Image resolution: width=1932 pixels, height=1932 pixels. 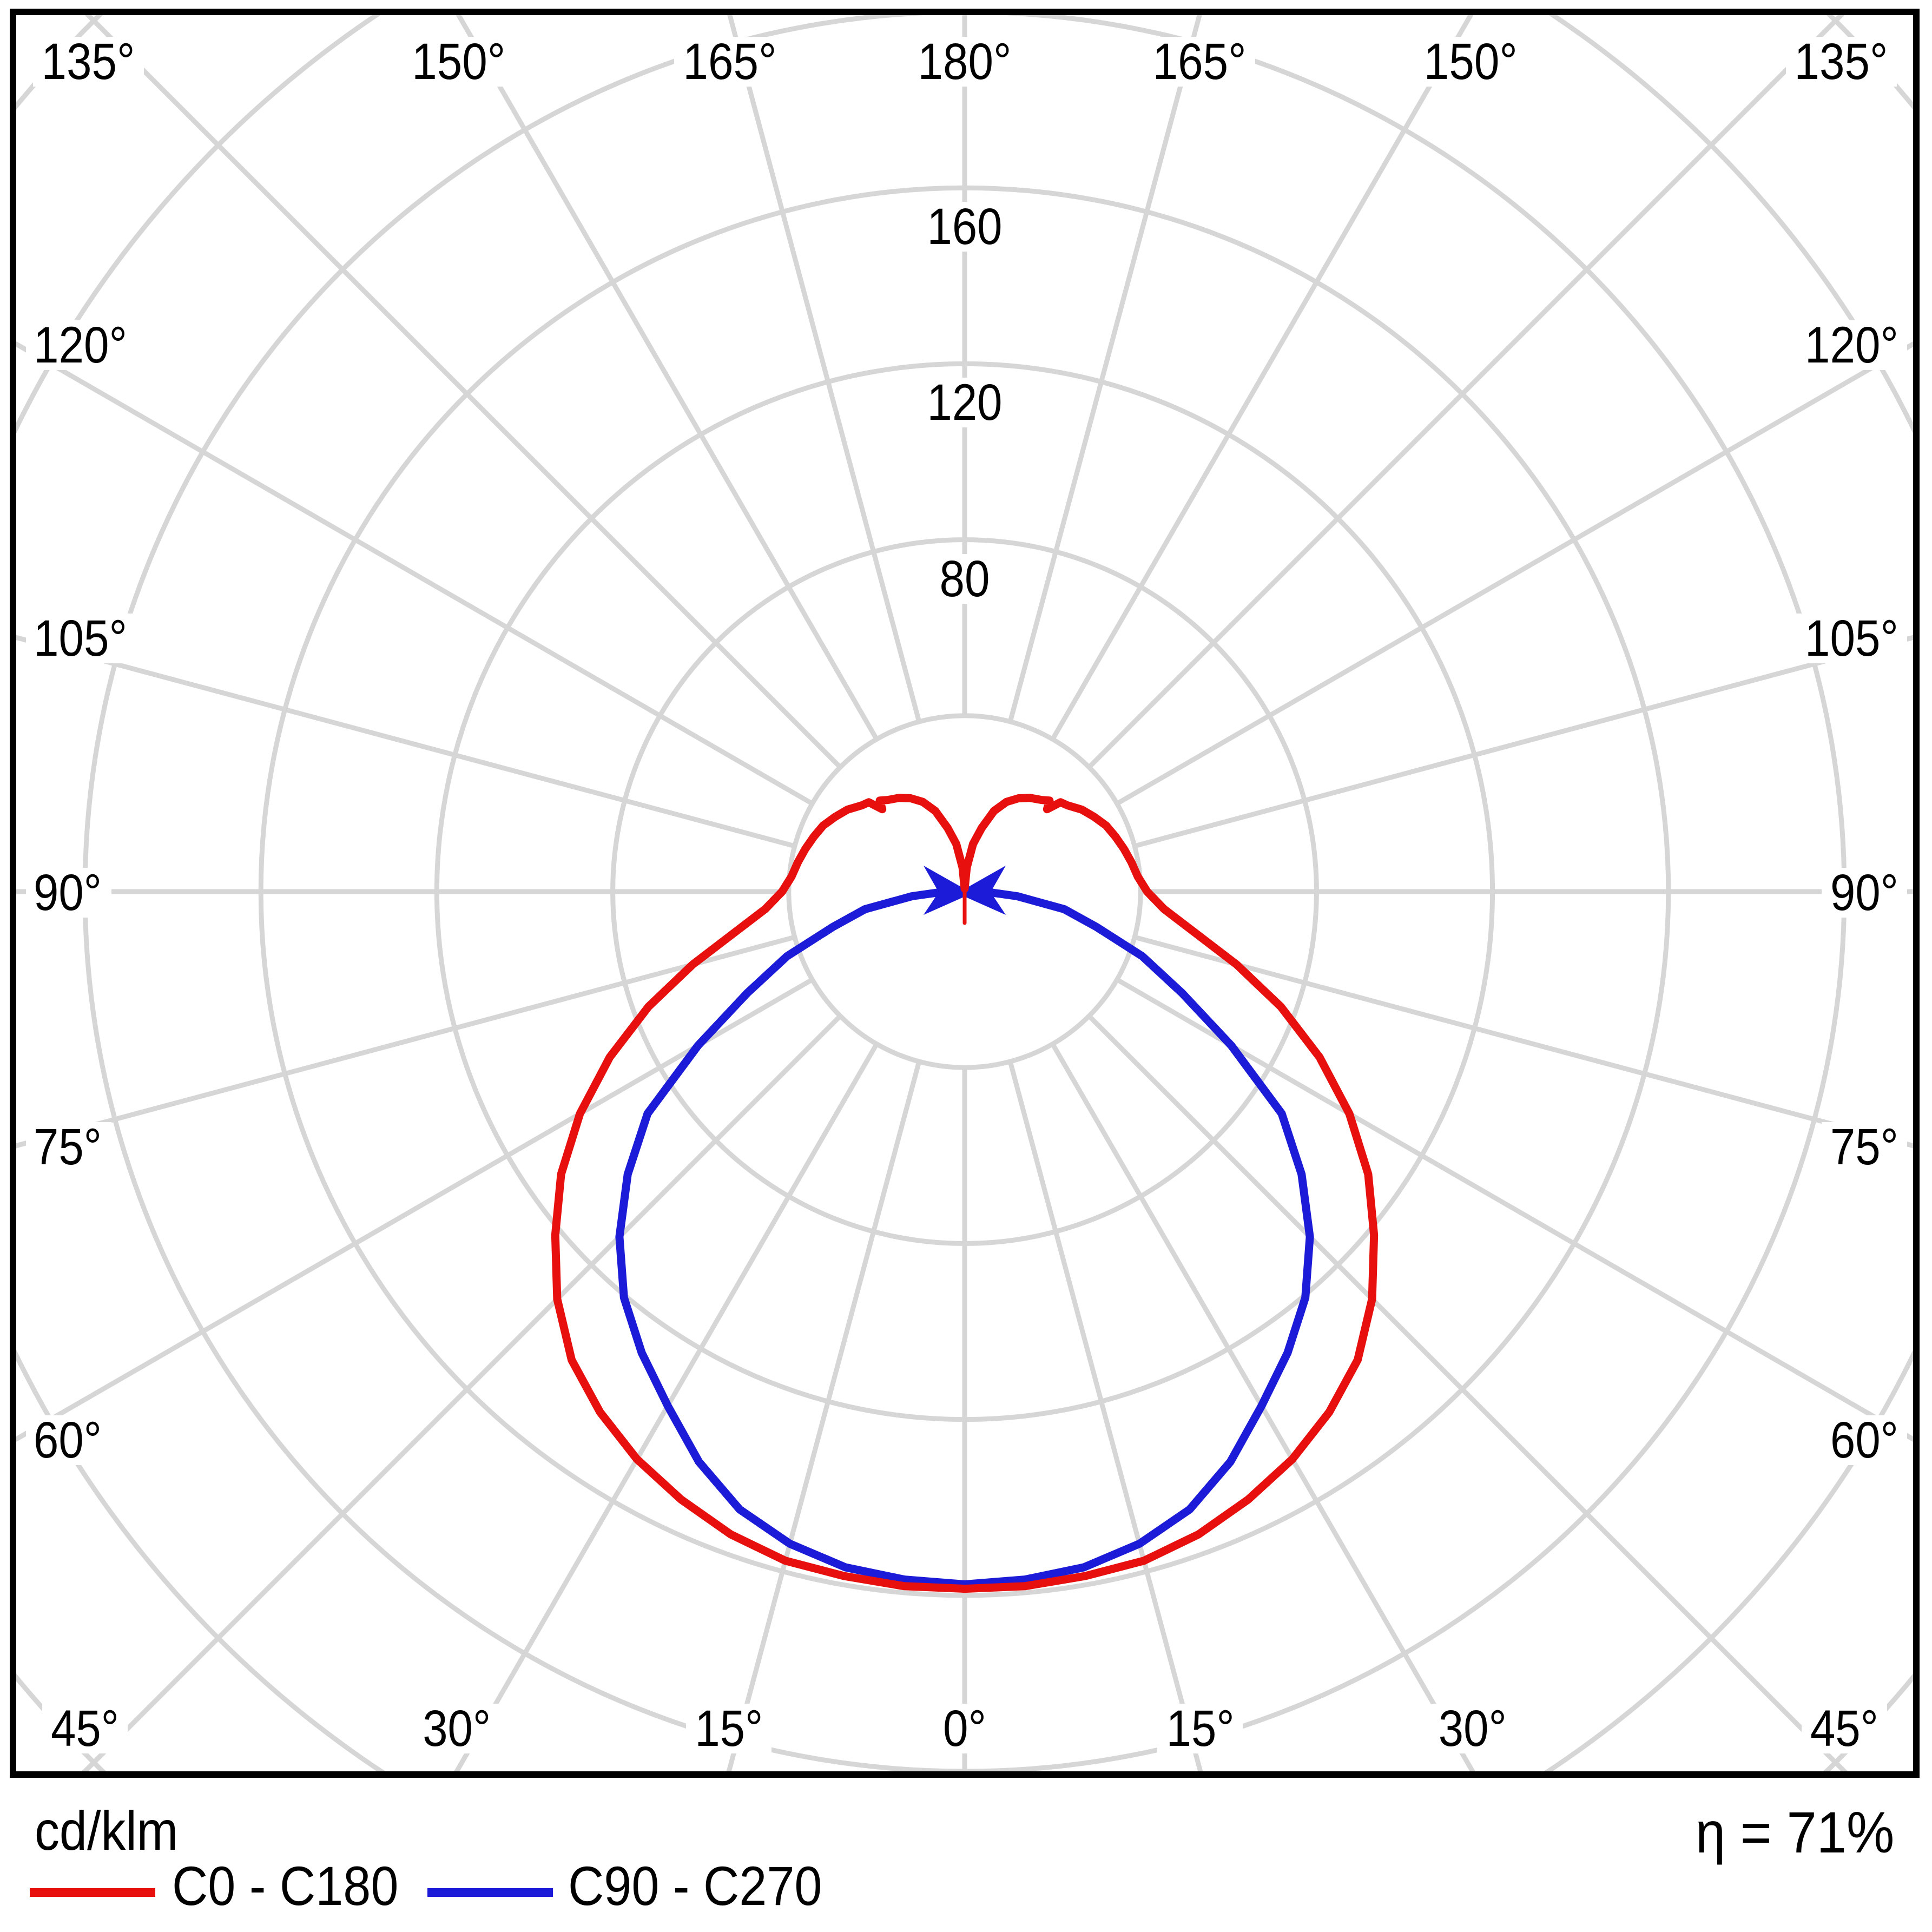 I want to click on radial-tick-label: 160, so click(x=965, y=226).